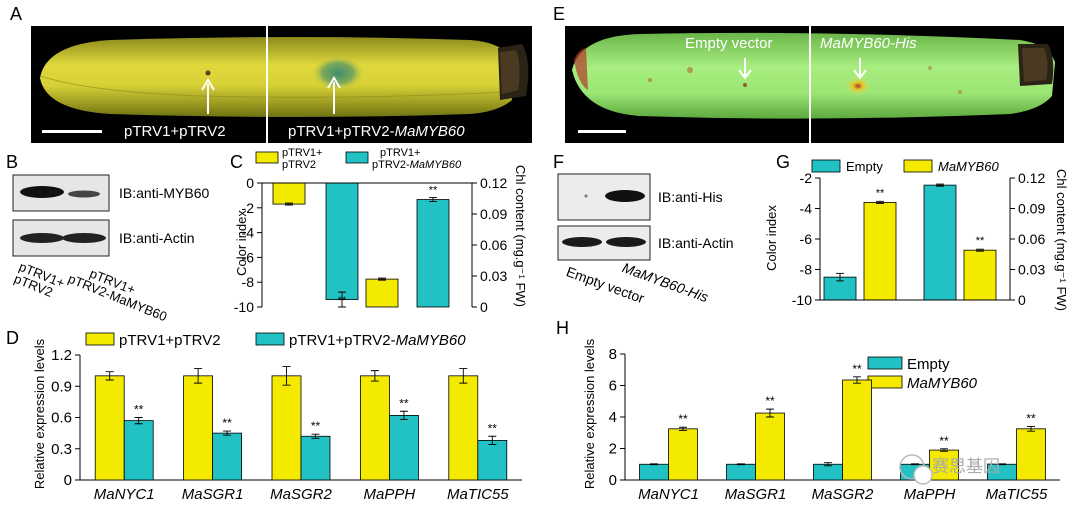  What do you see at coordinates (729, 43) in the screenshot?
I see `label-empty-vector: Empty vector` at bounding box center [729, 43].